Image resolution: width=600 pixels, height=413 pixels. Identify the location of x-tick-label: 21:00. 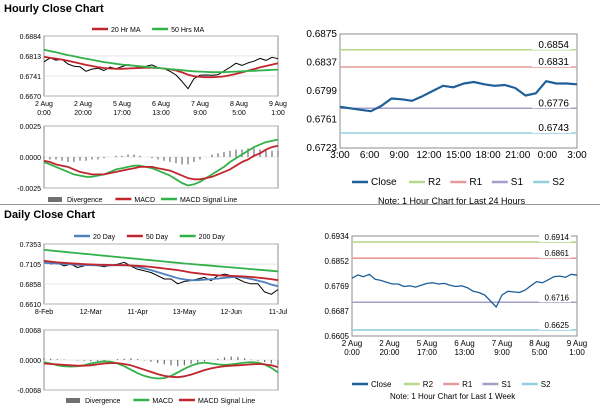
(517, 155).